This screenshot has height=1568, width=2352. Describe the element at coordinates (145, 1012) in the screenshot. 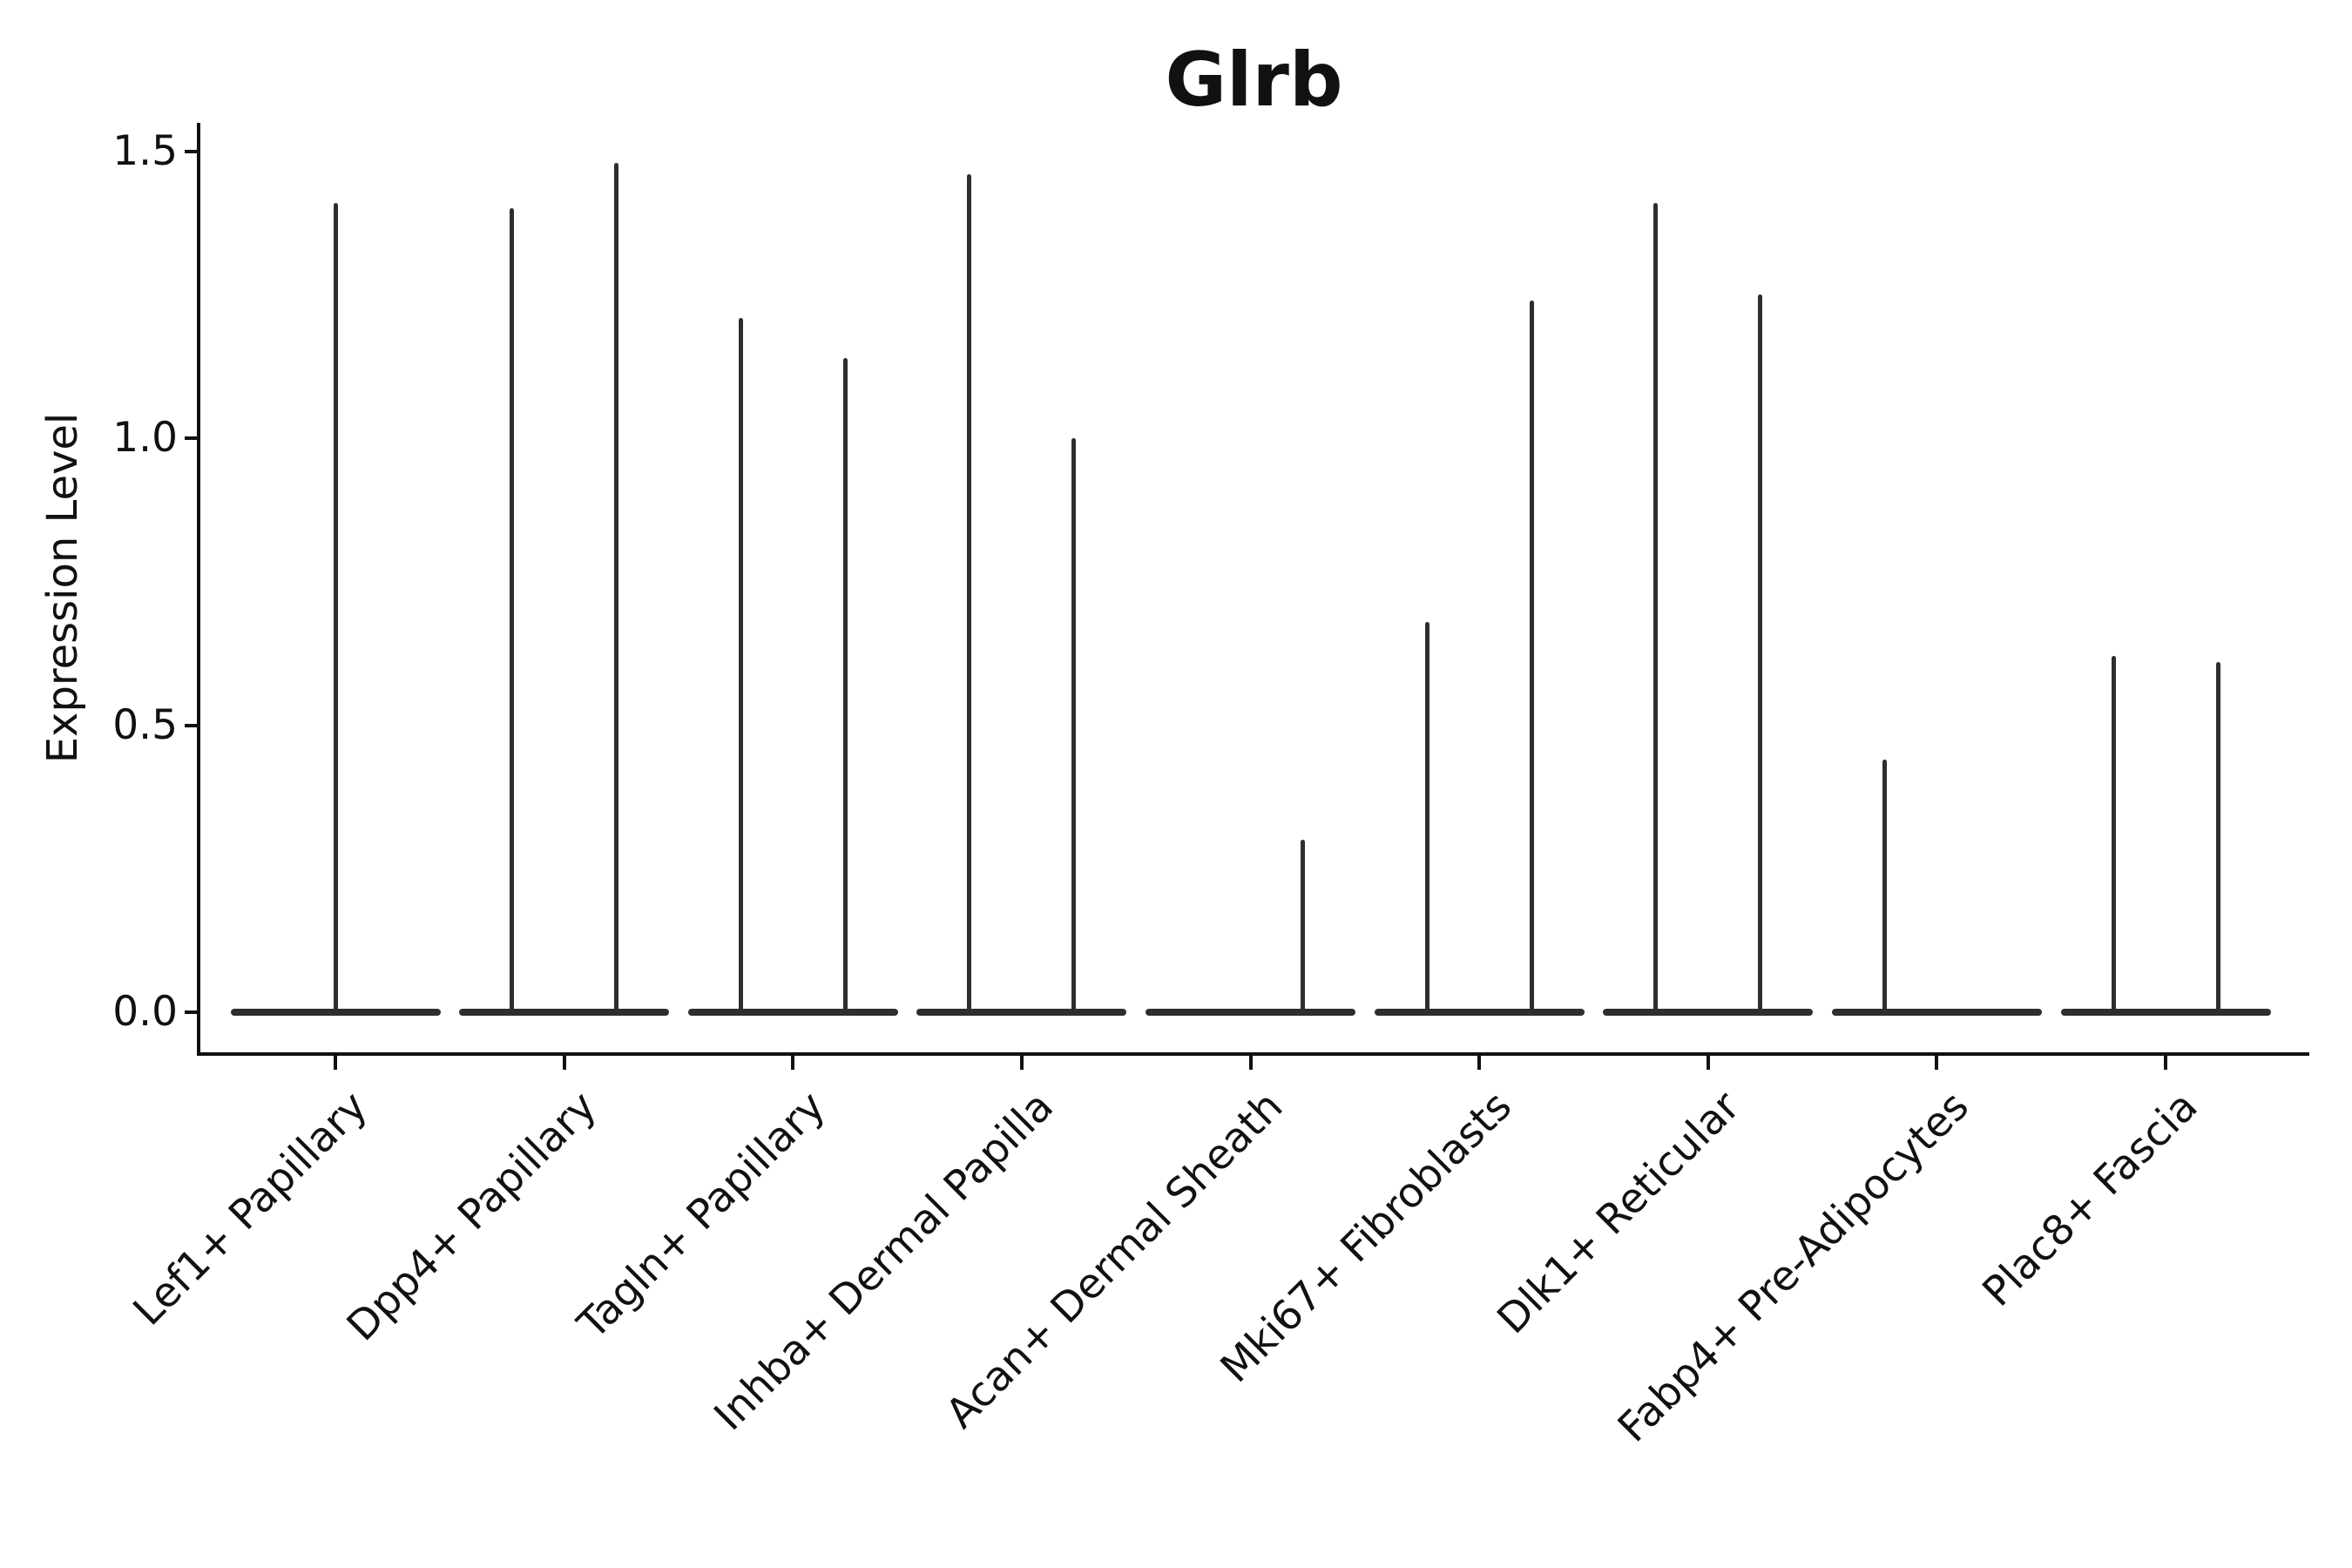

I see `y-tick-label: 0.0` at that location.